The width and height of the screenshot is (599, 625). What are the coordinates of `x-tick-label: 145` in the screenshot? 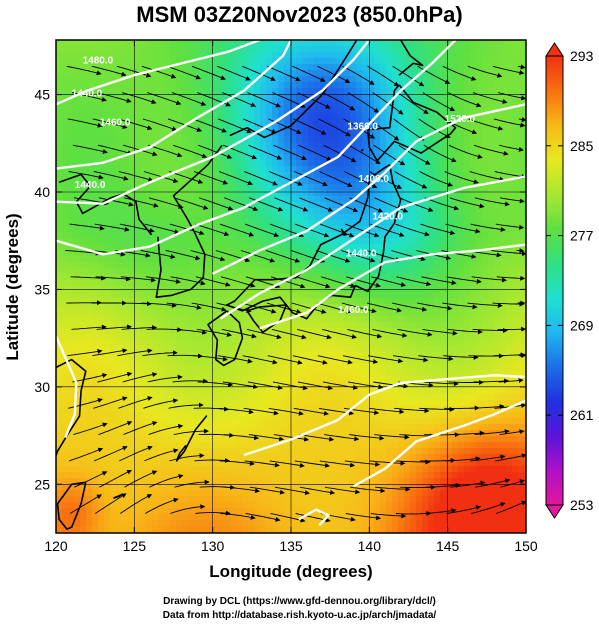 It's located at (448, 546).